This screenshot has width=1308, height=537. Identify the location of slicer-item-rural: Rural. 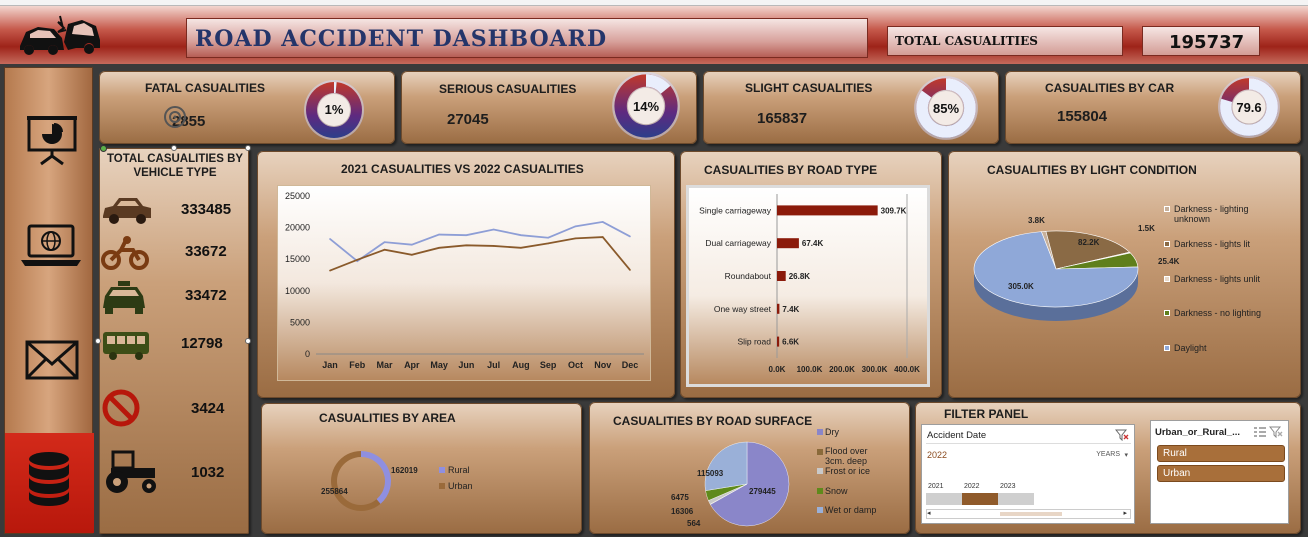
(1221, 453).